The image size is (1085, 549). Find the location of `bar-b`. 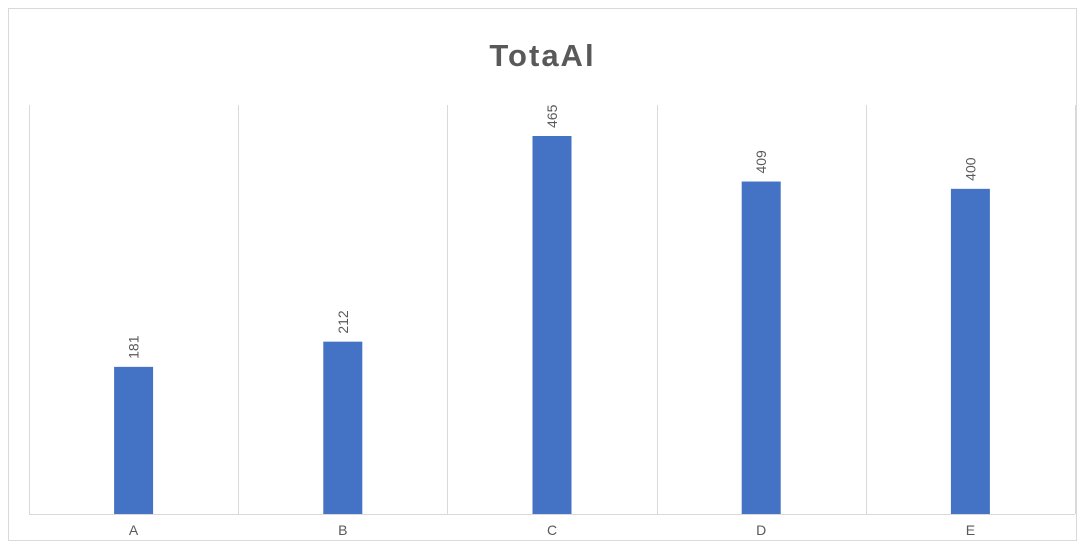

bar-b is located at coordinates (343, 427).